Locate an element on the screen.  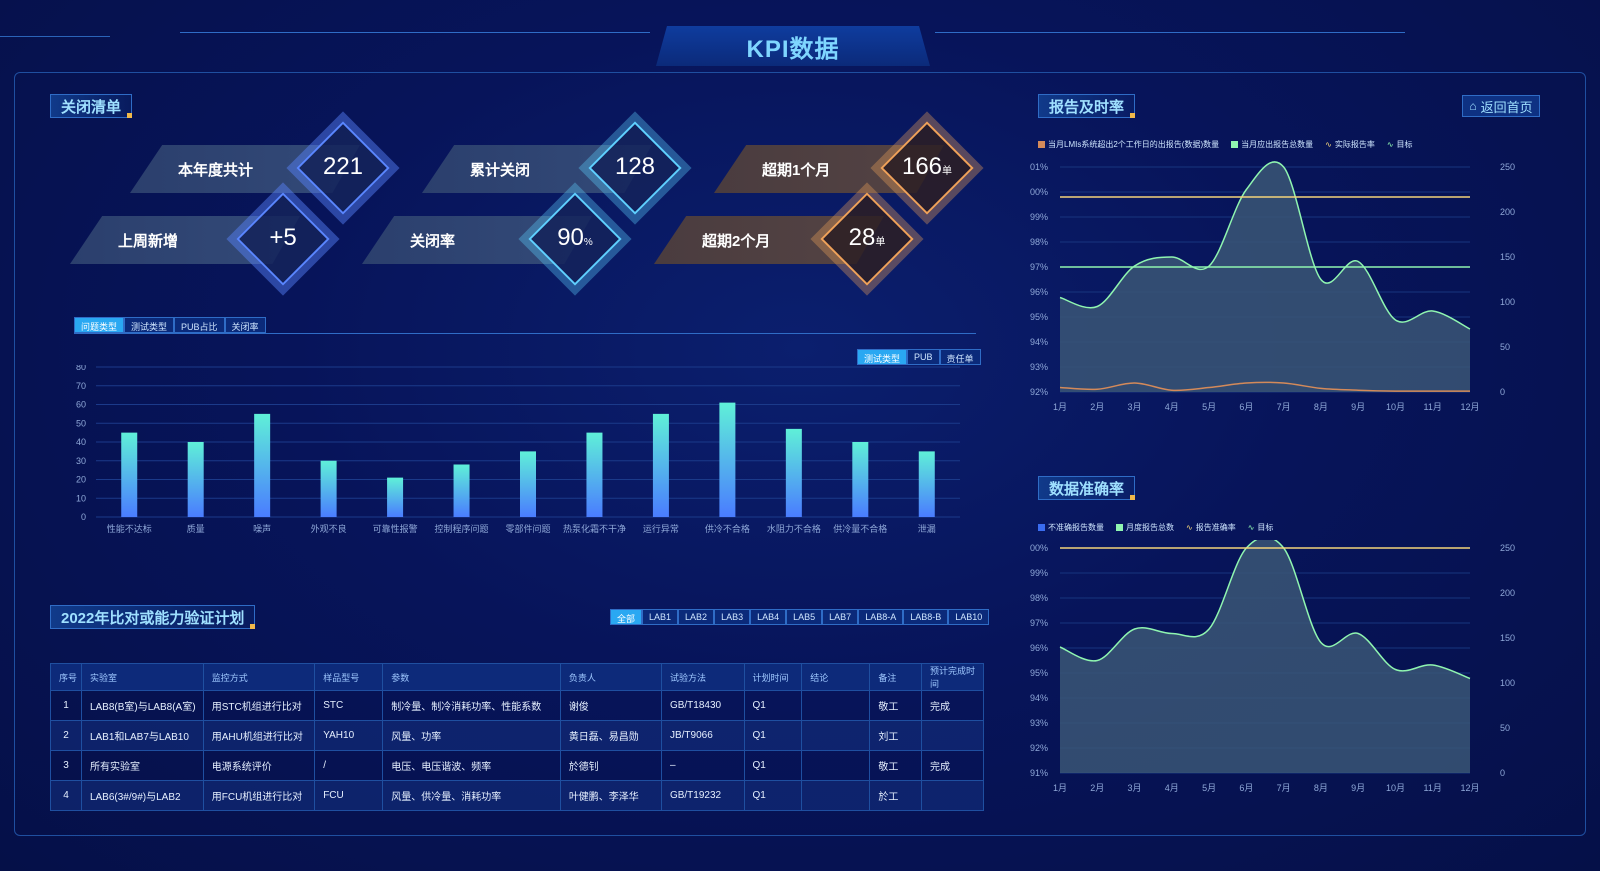
home-icon: ⌂ is located at coordinates (1473, 106).